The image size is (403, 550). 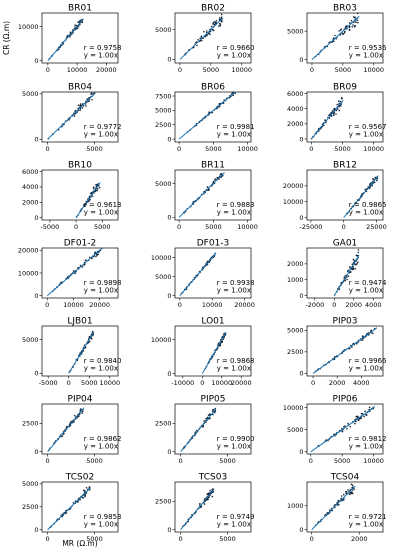 What do you see at coordinates (161, 340) in the screenshot?
I see `y-tick-label: 10000` at bounding box center [161, 340].